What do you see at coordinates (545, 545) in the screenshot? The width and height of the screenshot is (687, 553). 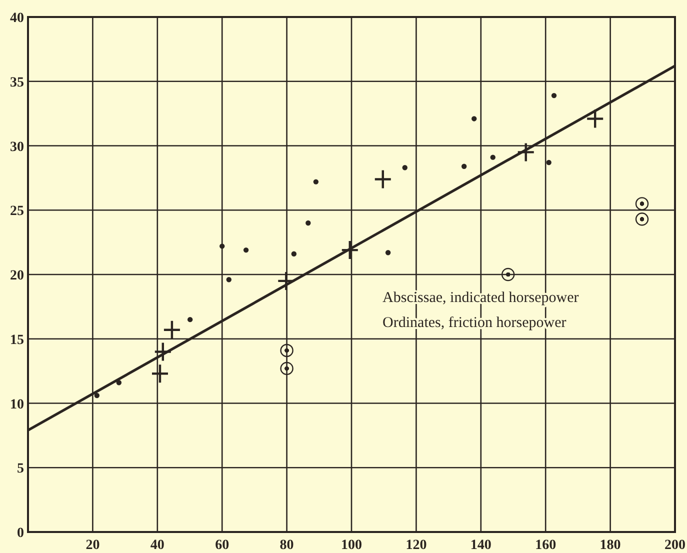 I see `x-tick-label: 160` at bounding box center [545, 545].